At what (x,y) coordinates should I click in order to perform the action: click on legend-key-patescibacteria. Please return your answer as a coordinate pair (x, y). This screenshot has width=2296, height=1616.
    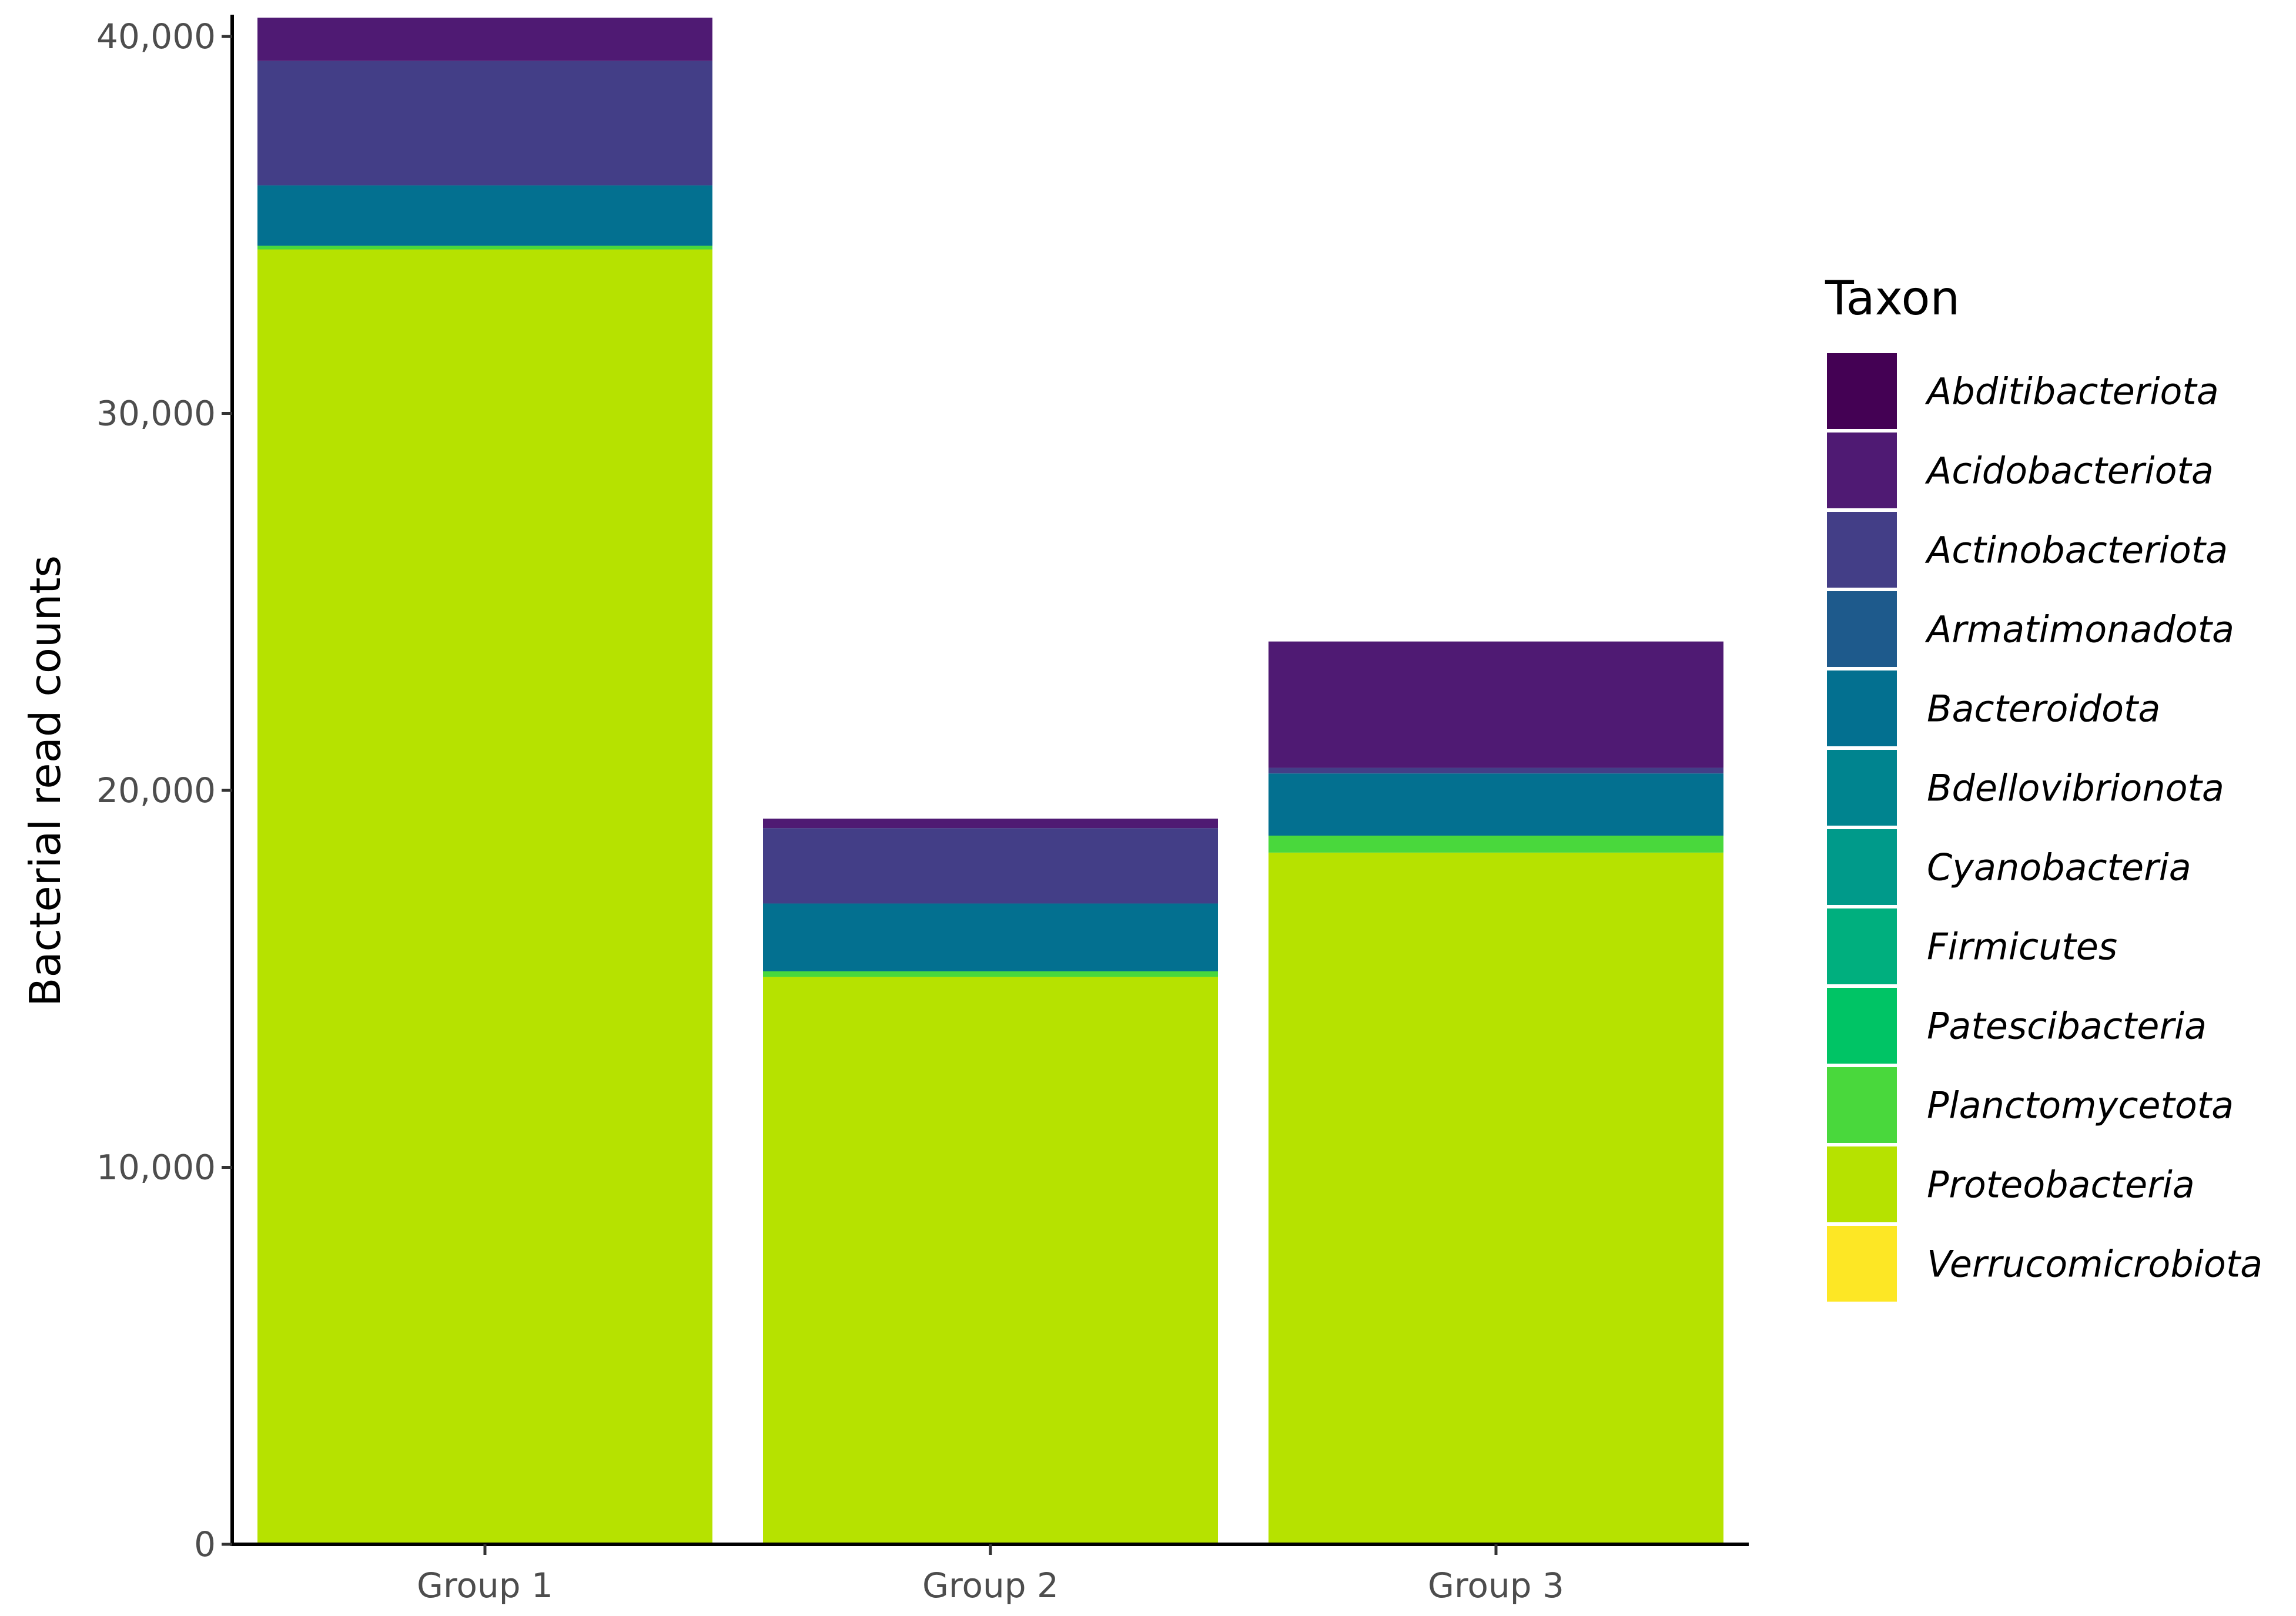
    Looking at the image, I should click on (1861, 1025).